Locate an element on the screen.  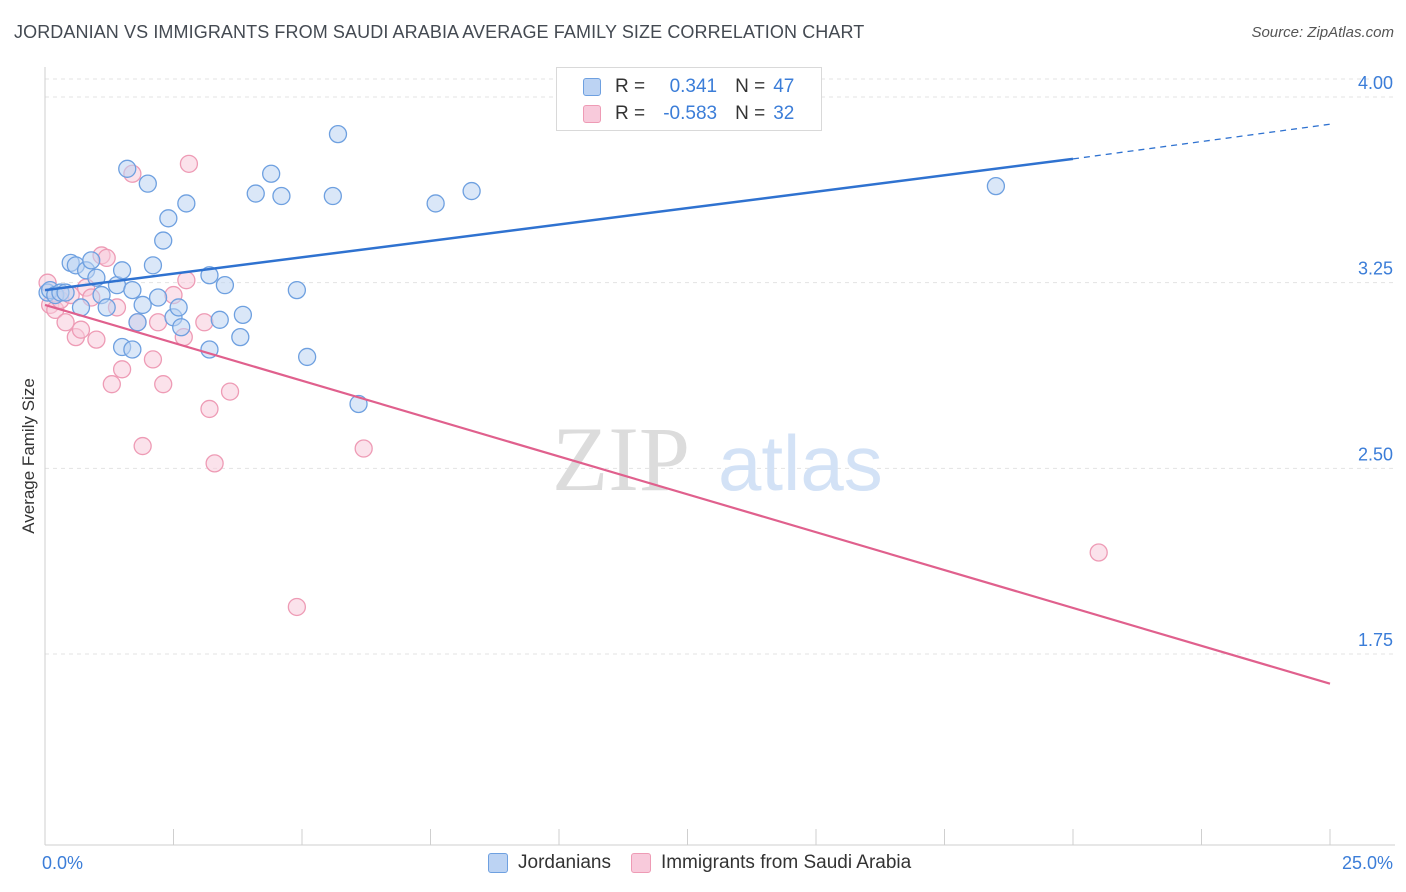
y-tick-label: 2.50 is located at coordinates (1375, 454).